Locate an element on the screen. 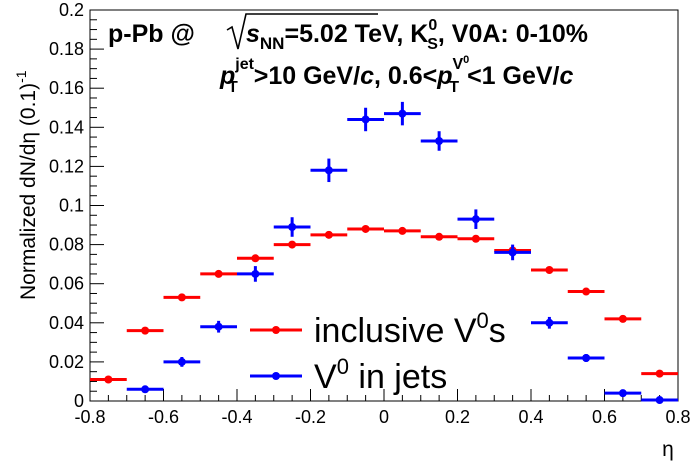 The image size is (696, 474). range-start: , 0.6< is located at coordinates (405, 76).